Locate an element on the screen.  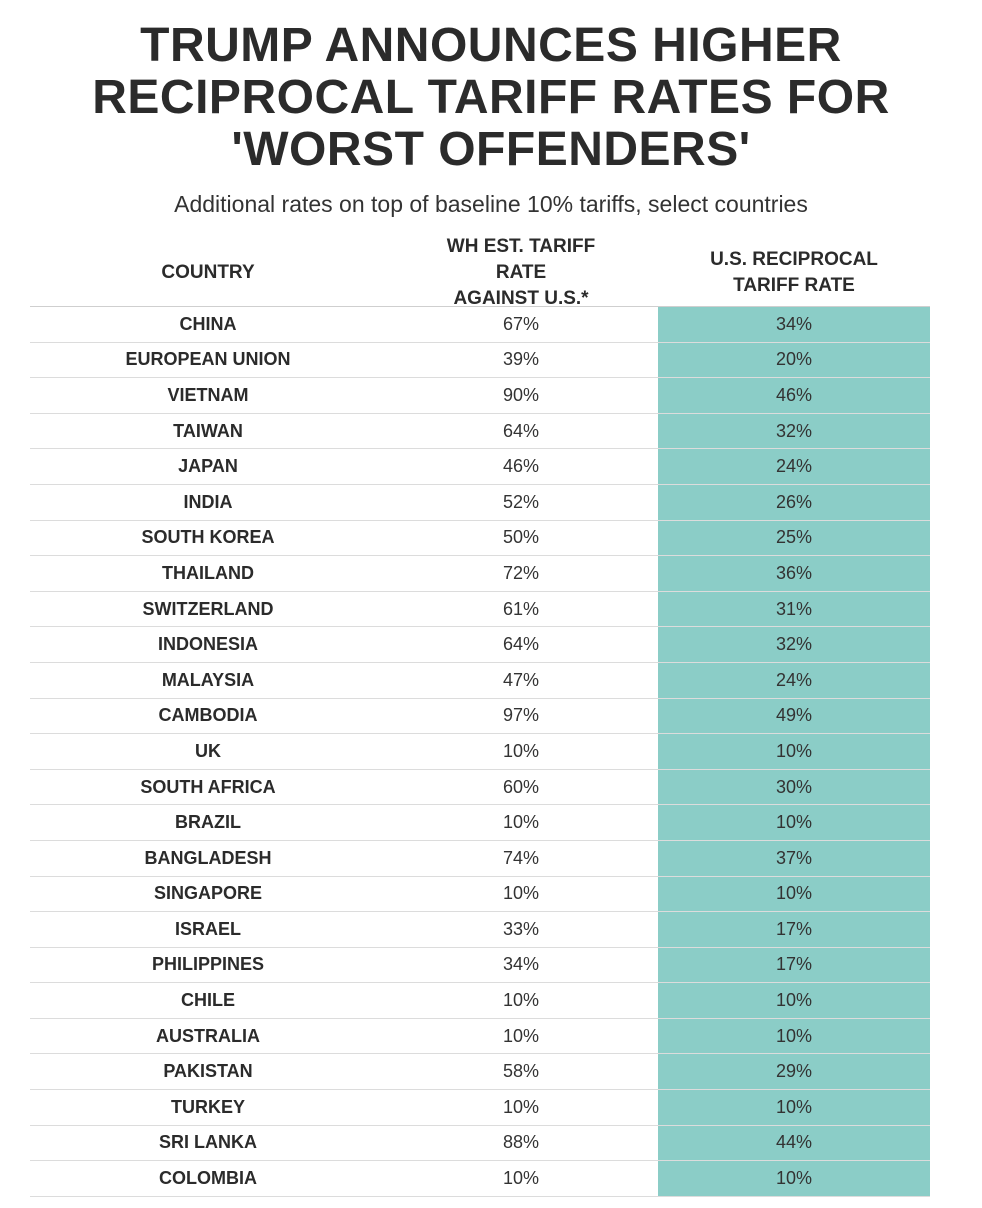
cell-country: PHILIPPINES is located at coordinates (208, 964).